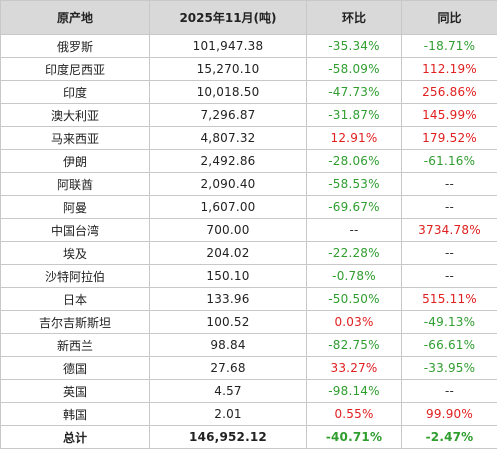  I want to click on header-amount: 2025年11月(吨), so click(228, 17).